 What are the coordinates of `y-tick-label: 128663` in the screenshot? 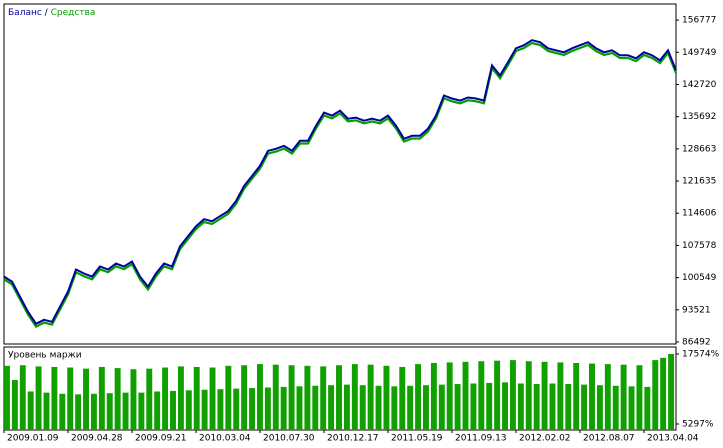 It's located at (699, 149).